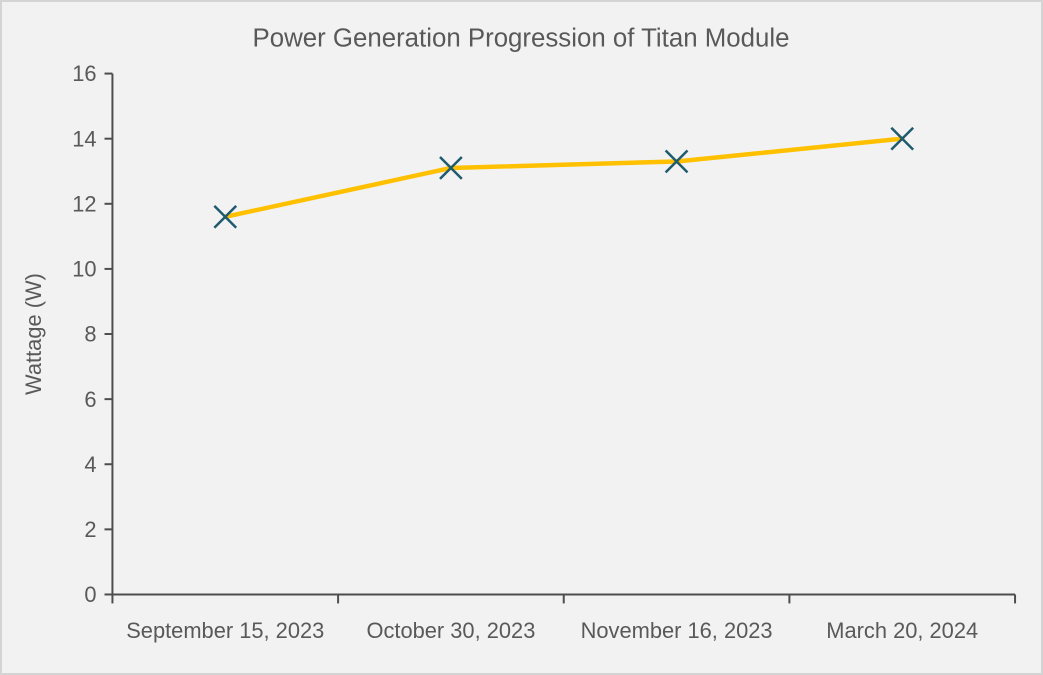 The image size is (1043, 675). What do you see at coordinates (90, 529) in the screenshot?
I see `y-tick-label: 2` at bounding box center [90, 529].